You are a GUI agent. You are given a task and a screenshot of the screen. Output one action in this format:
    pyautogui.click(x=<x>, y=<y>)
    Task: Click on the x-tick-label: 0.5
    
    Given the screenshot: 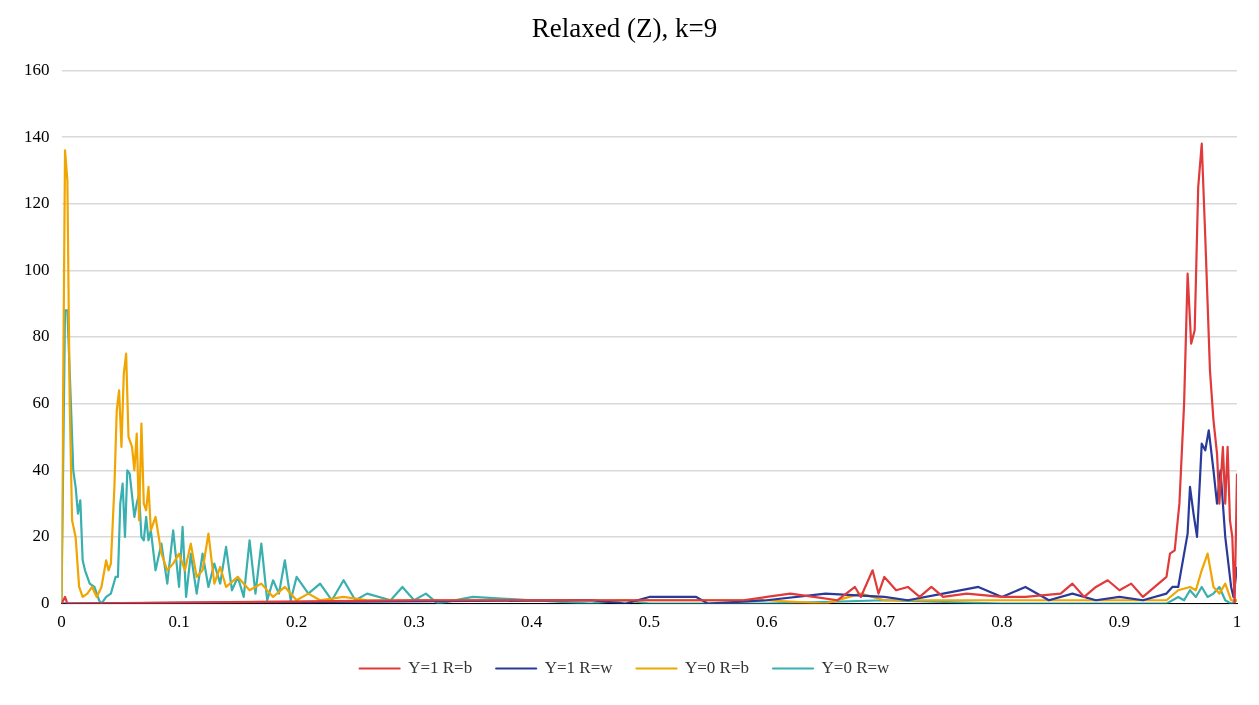 What is the action you would take?
    pyautogui.click(x=649, y=622)
    